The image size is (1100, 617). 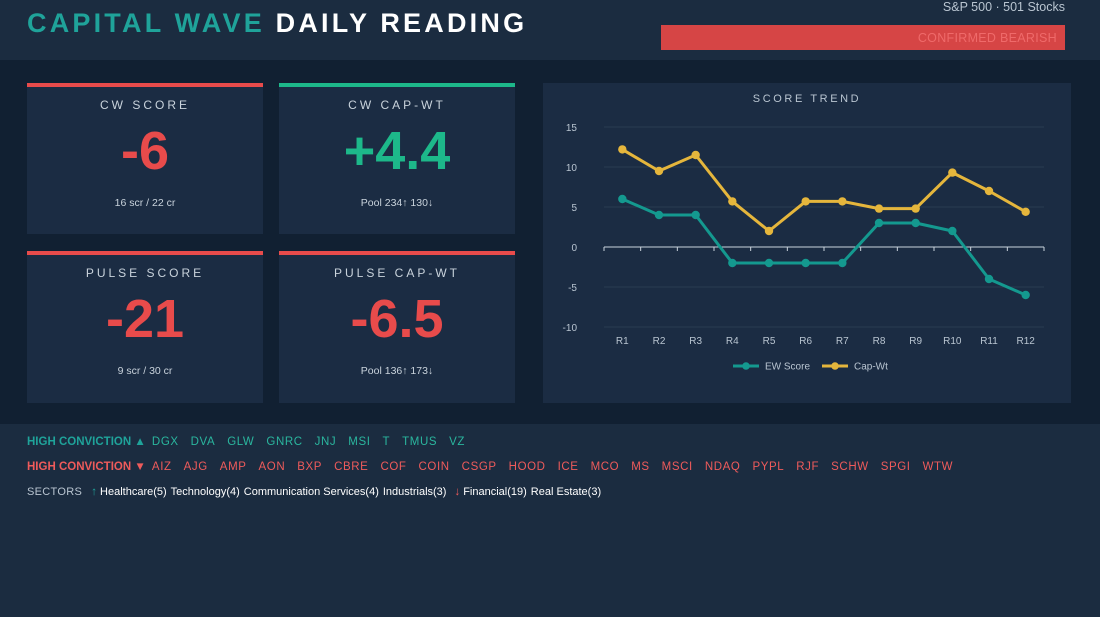 What do you see at coordinates (86, 442) in the screenshot?
I see `high-conviction-up-label: HIGH CONVICTION ▲` at bounding box center [86, 442].